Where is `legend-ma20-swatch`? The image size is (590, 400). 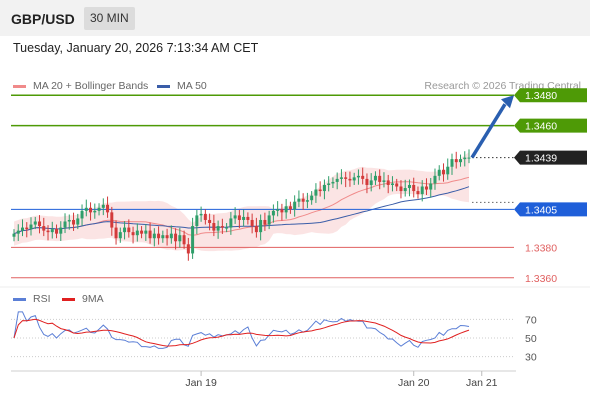
legend-ma20-swatch is located at coordinates (19, 86).